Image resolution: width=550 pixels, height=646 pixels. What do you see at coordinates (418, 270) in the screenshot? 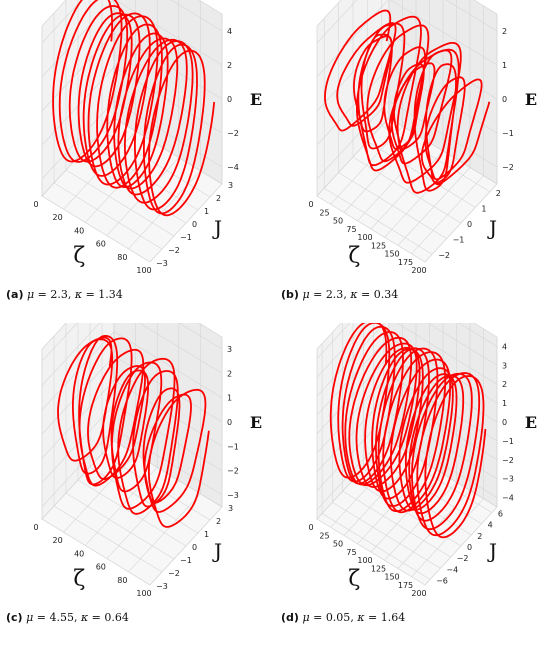
I see `x-tick-label: 200` at bounding box center [418, 270].